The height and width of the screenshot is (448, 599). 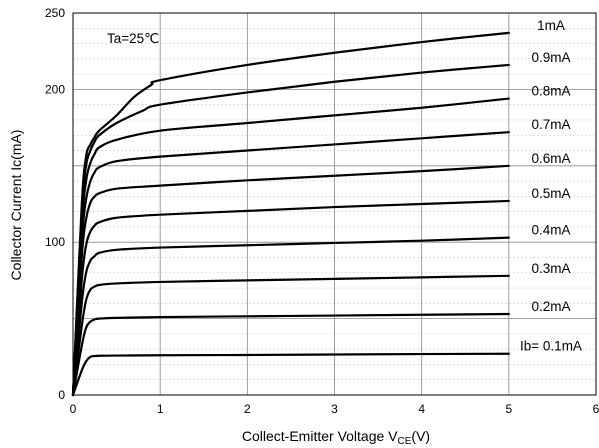 What do you see at coordinates (550, 268) in the screenshot?
I see `series-label: 0.3mA` at bounding box center [550, 268].